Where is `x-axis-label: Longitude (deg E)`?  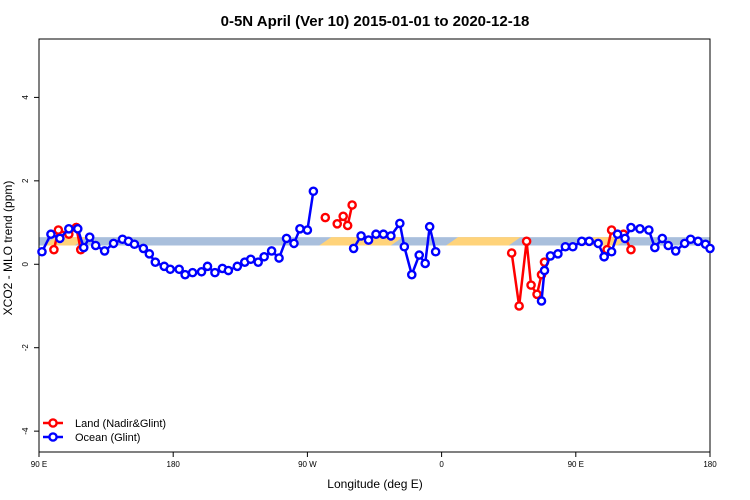 x-axis-label: Longitude (deg E) is located at coordinates (374, 484).